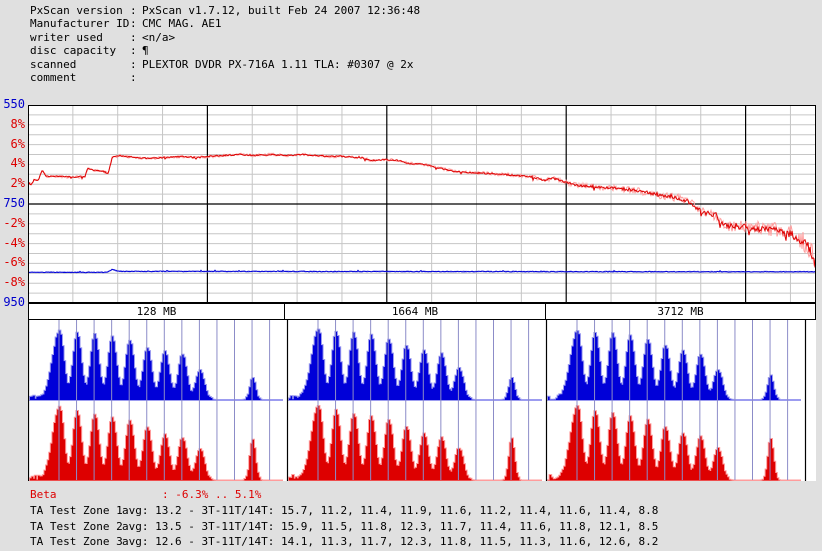 The height and width of the screenshot is (551, 822). Describe the element at coordinates (14, 262) in the screenshot. I see `y-axis-label: -6%` at that location.